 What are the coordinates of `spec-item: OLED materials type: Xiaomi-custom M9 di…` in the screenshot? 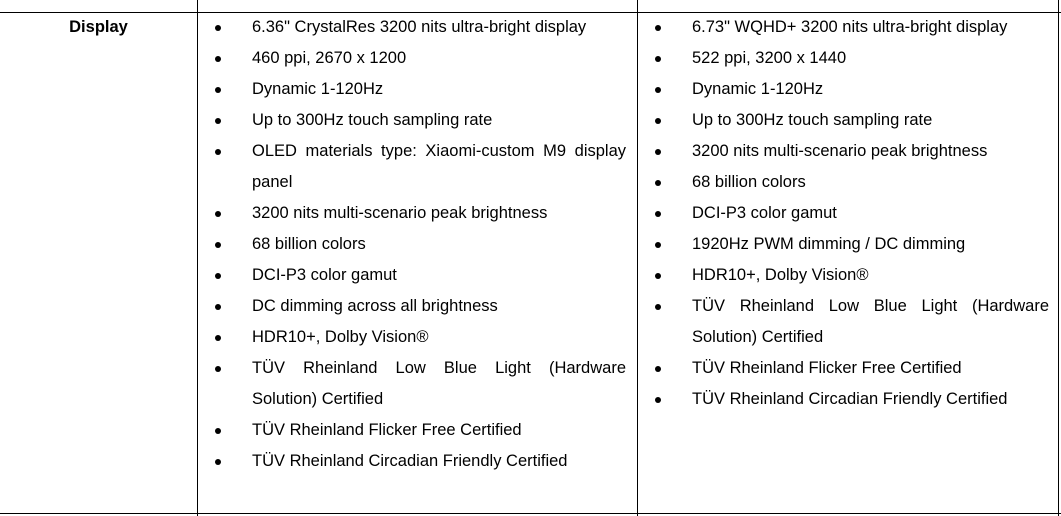 It's located at (420, 167).